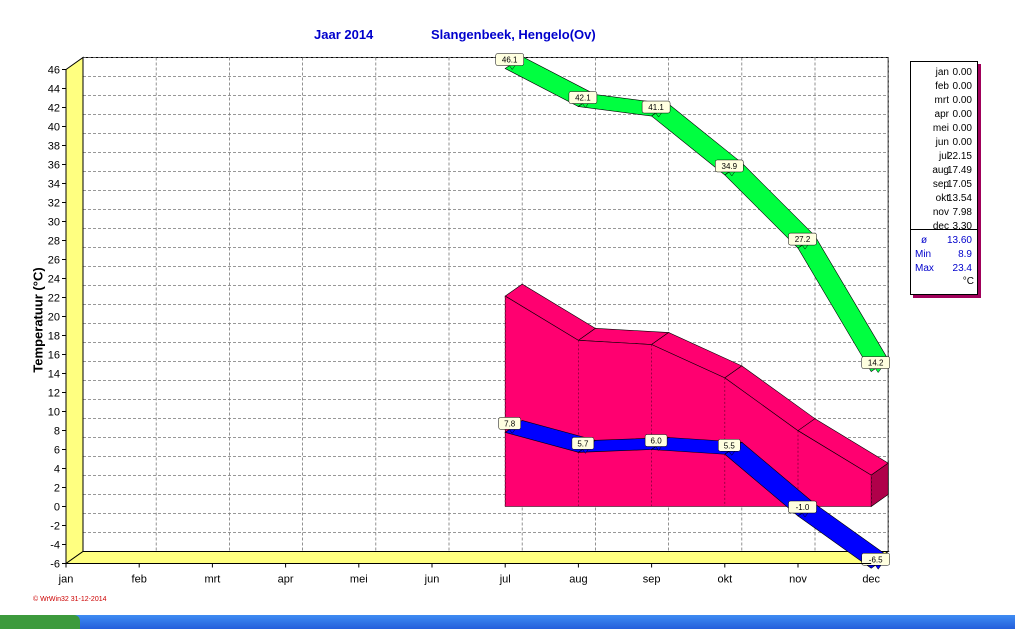 This screenshot has height=629, width=1015. What do you see at coordinates (432, 580) in the screenshot?
I see `x-tick-label: jun` at bounding box center [432, 580].